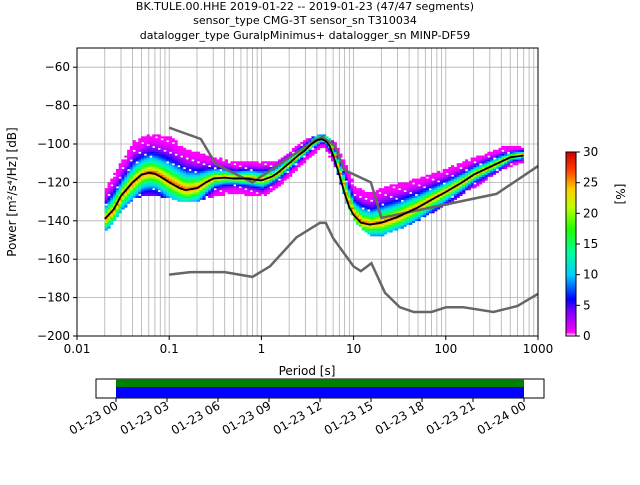 This screenshot has width=640, height=485. Describe the element at coordinates (590, 213) in the screenshot. I see `colorbar-tick-label: 20` at that location.